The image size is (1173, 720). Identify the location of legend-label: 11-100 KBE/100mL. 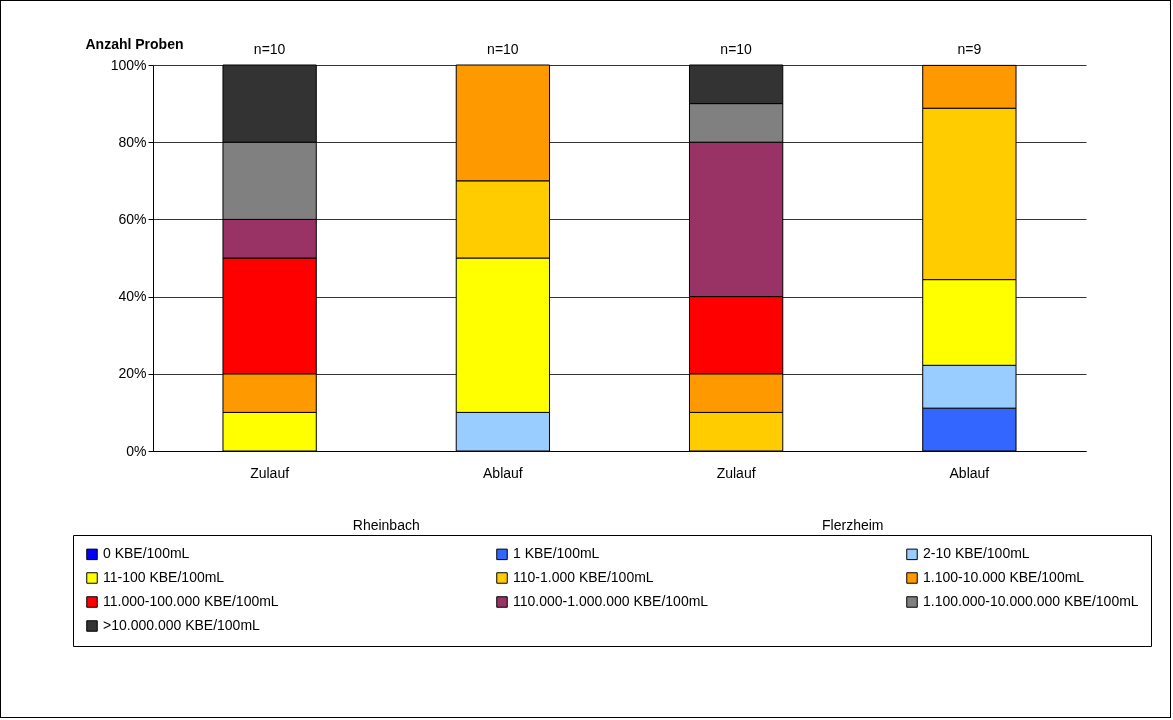
(164, 577).